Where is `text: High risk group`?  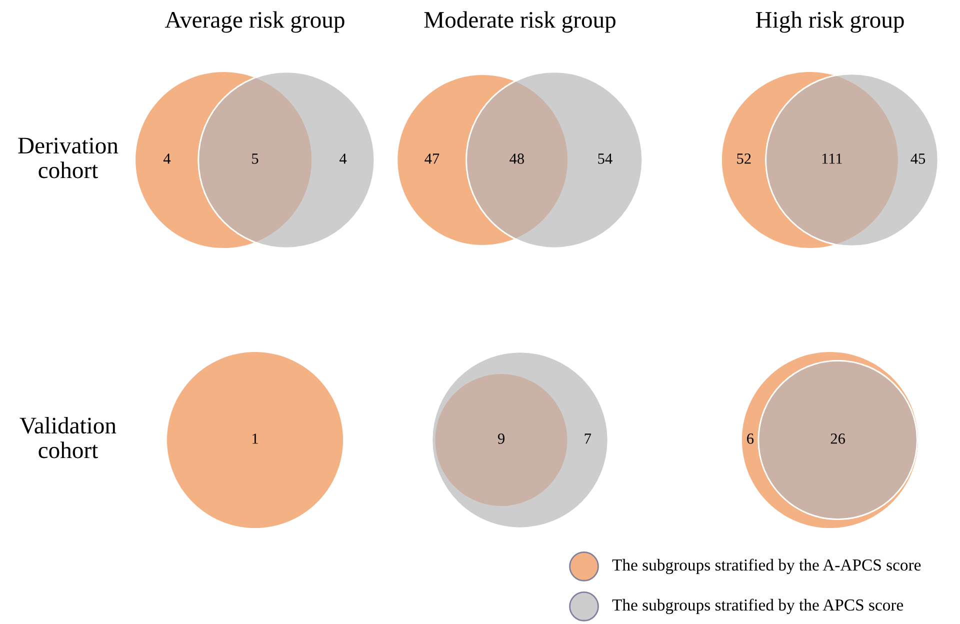
text: High risk group is located at coordinates (830, 22).